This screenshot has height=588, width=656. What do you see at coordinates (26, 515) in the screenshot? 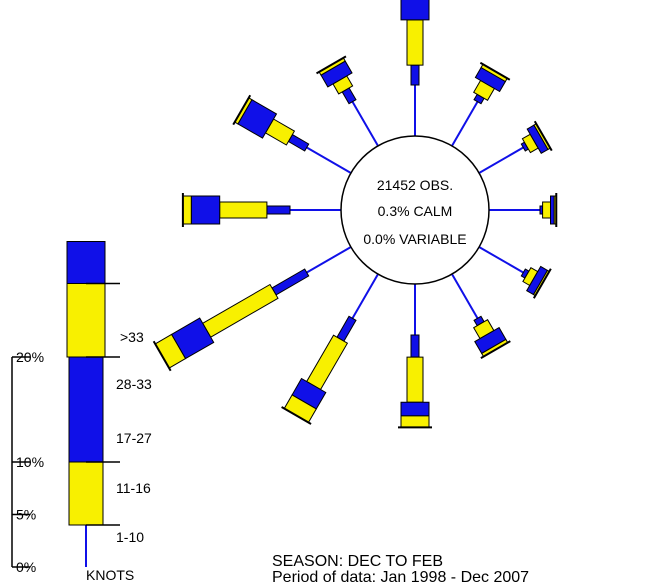
I see `scale-label-5: 5%` at bounding box center [26, 515].